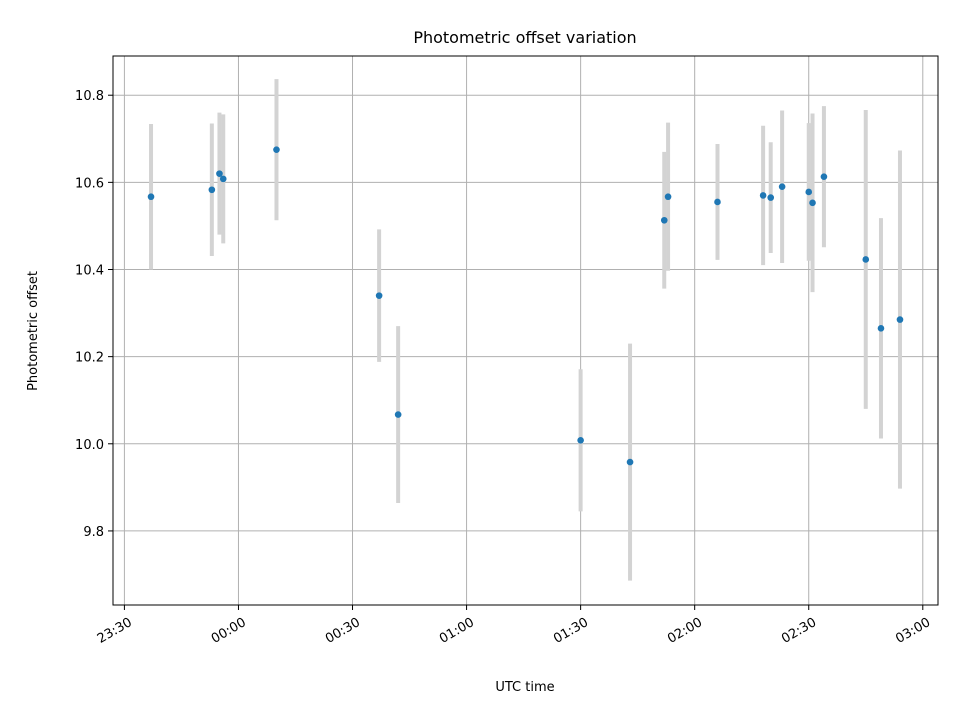  What do you see at coordinates (89, 358) in the screenshot?
I see `y-tick-label: 10.2` at bounding box center [89, 358].